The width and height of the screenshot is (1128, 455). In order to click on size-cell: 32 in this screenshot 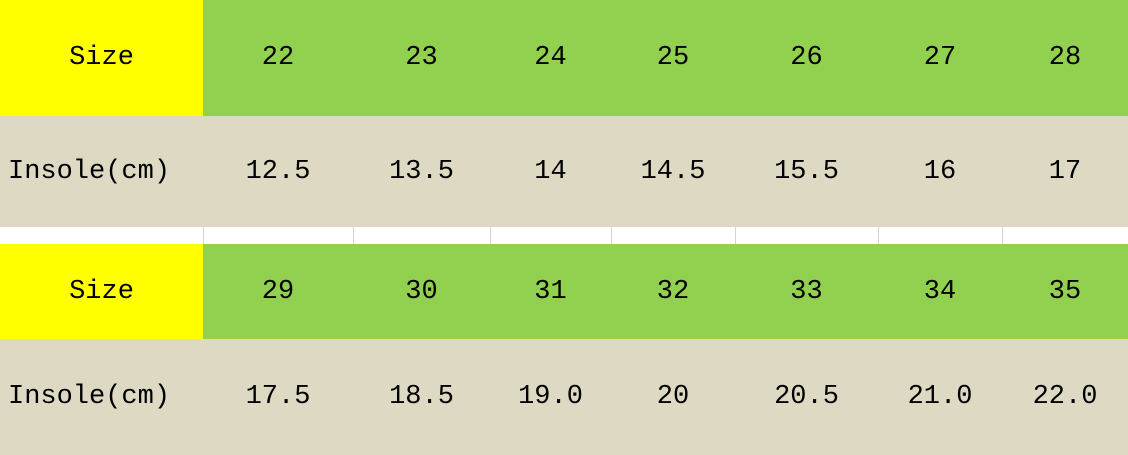, I will do `click(673, 291)`.